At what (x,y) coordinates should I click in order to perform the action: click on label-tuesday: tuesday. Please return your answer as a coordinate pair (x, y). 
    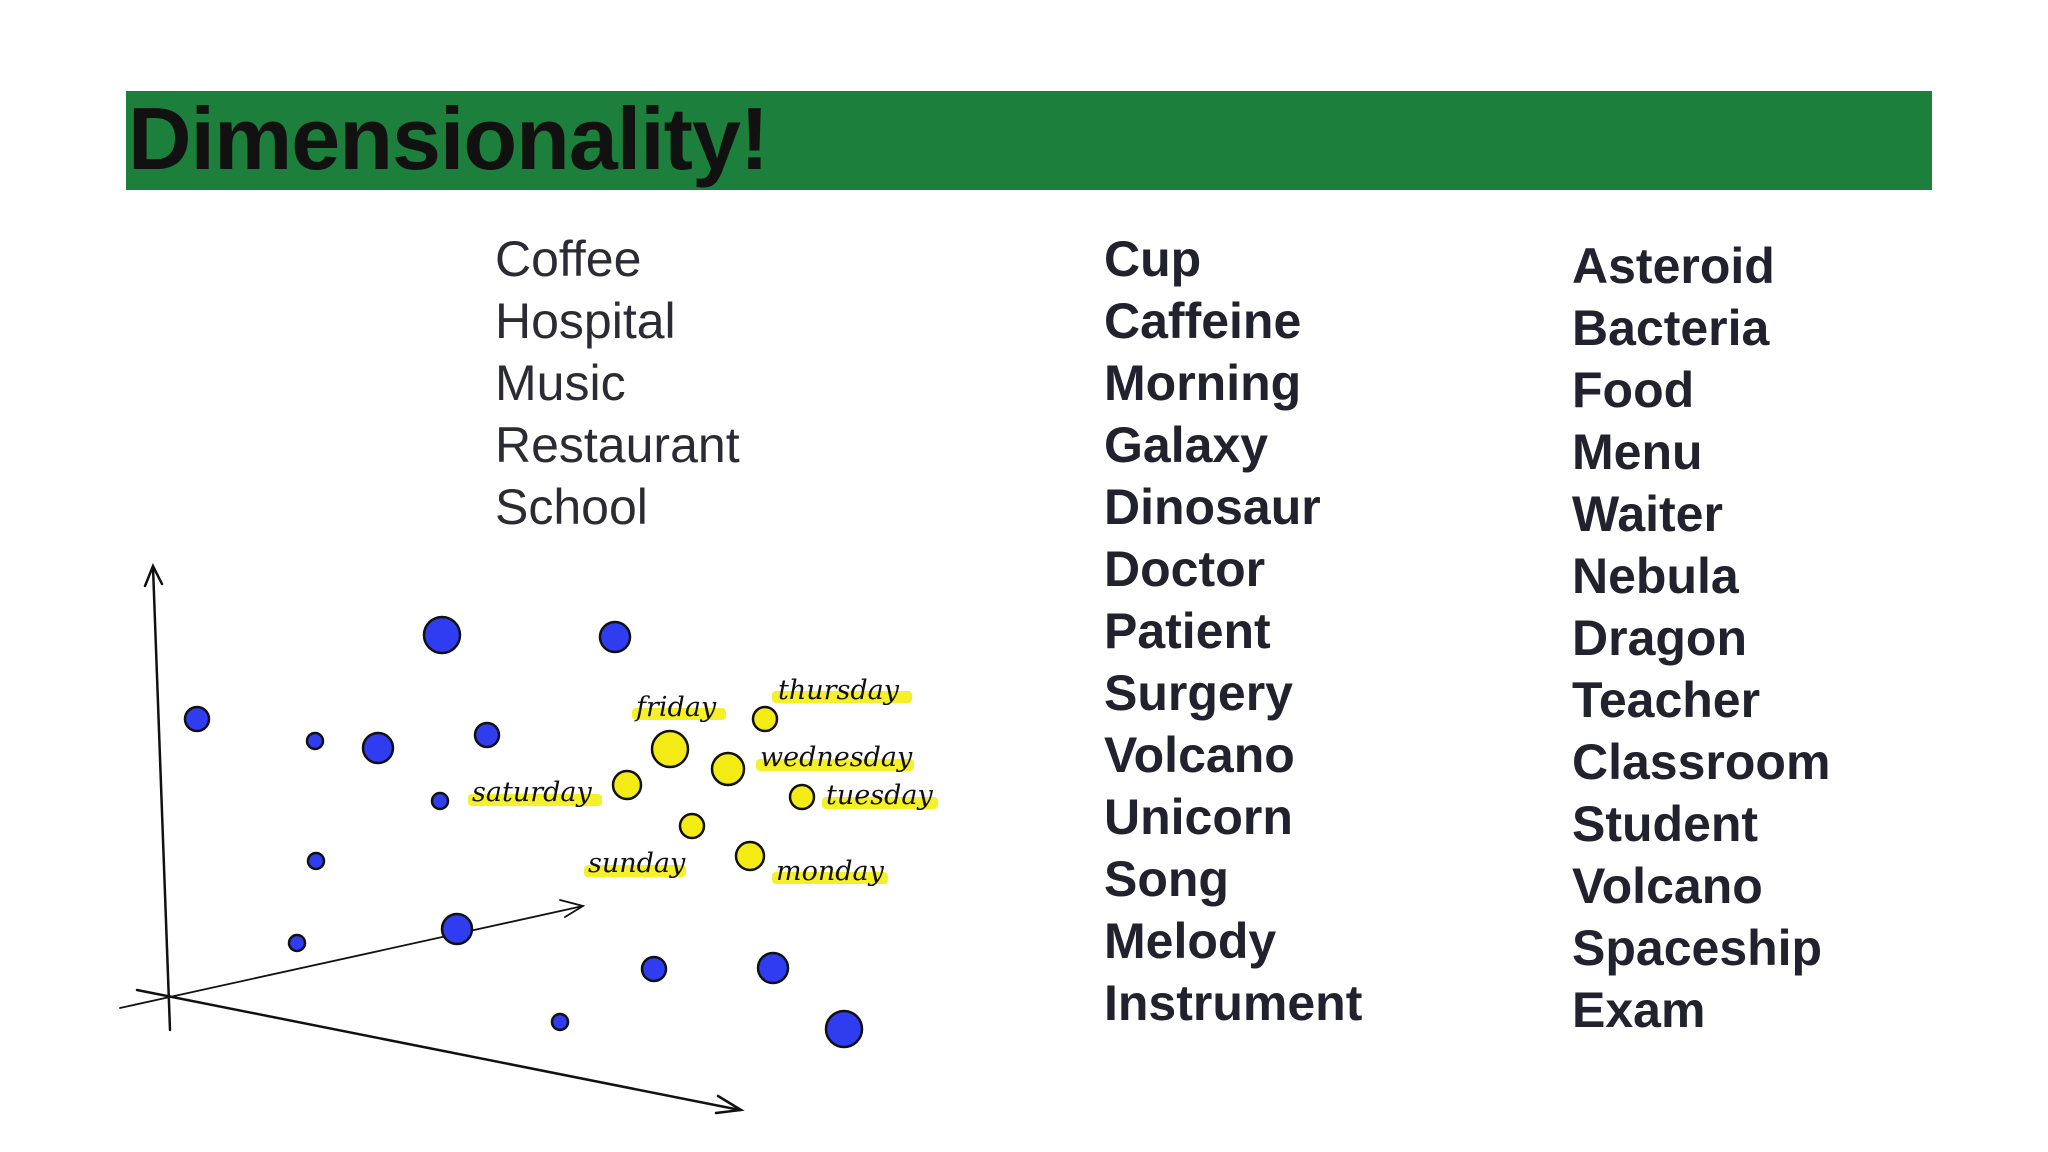
    Looking at the image, I should click on (879, 795).